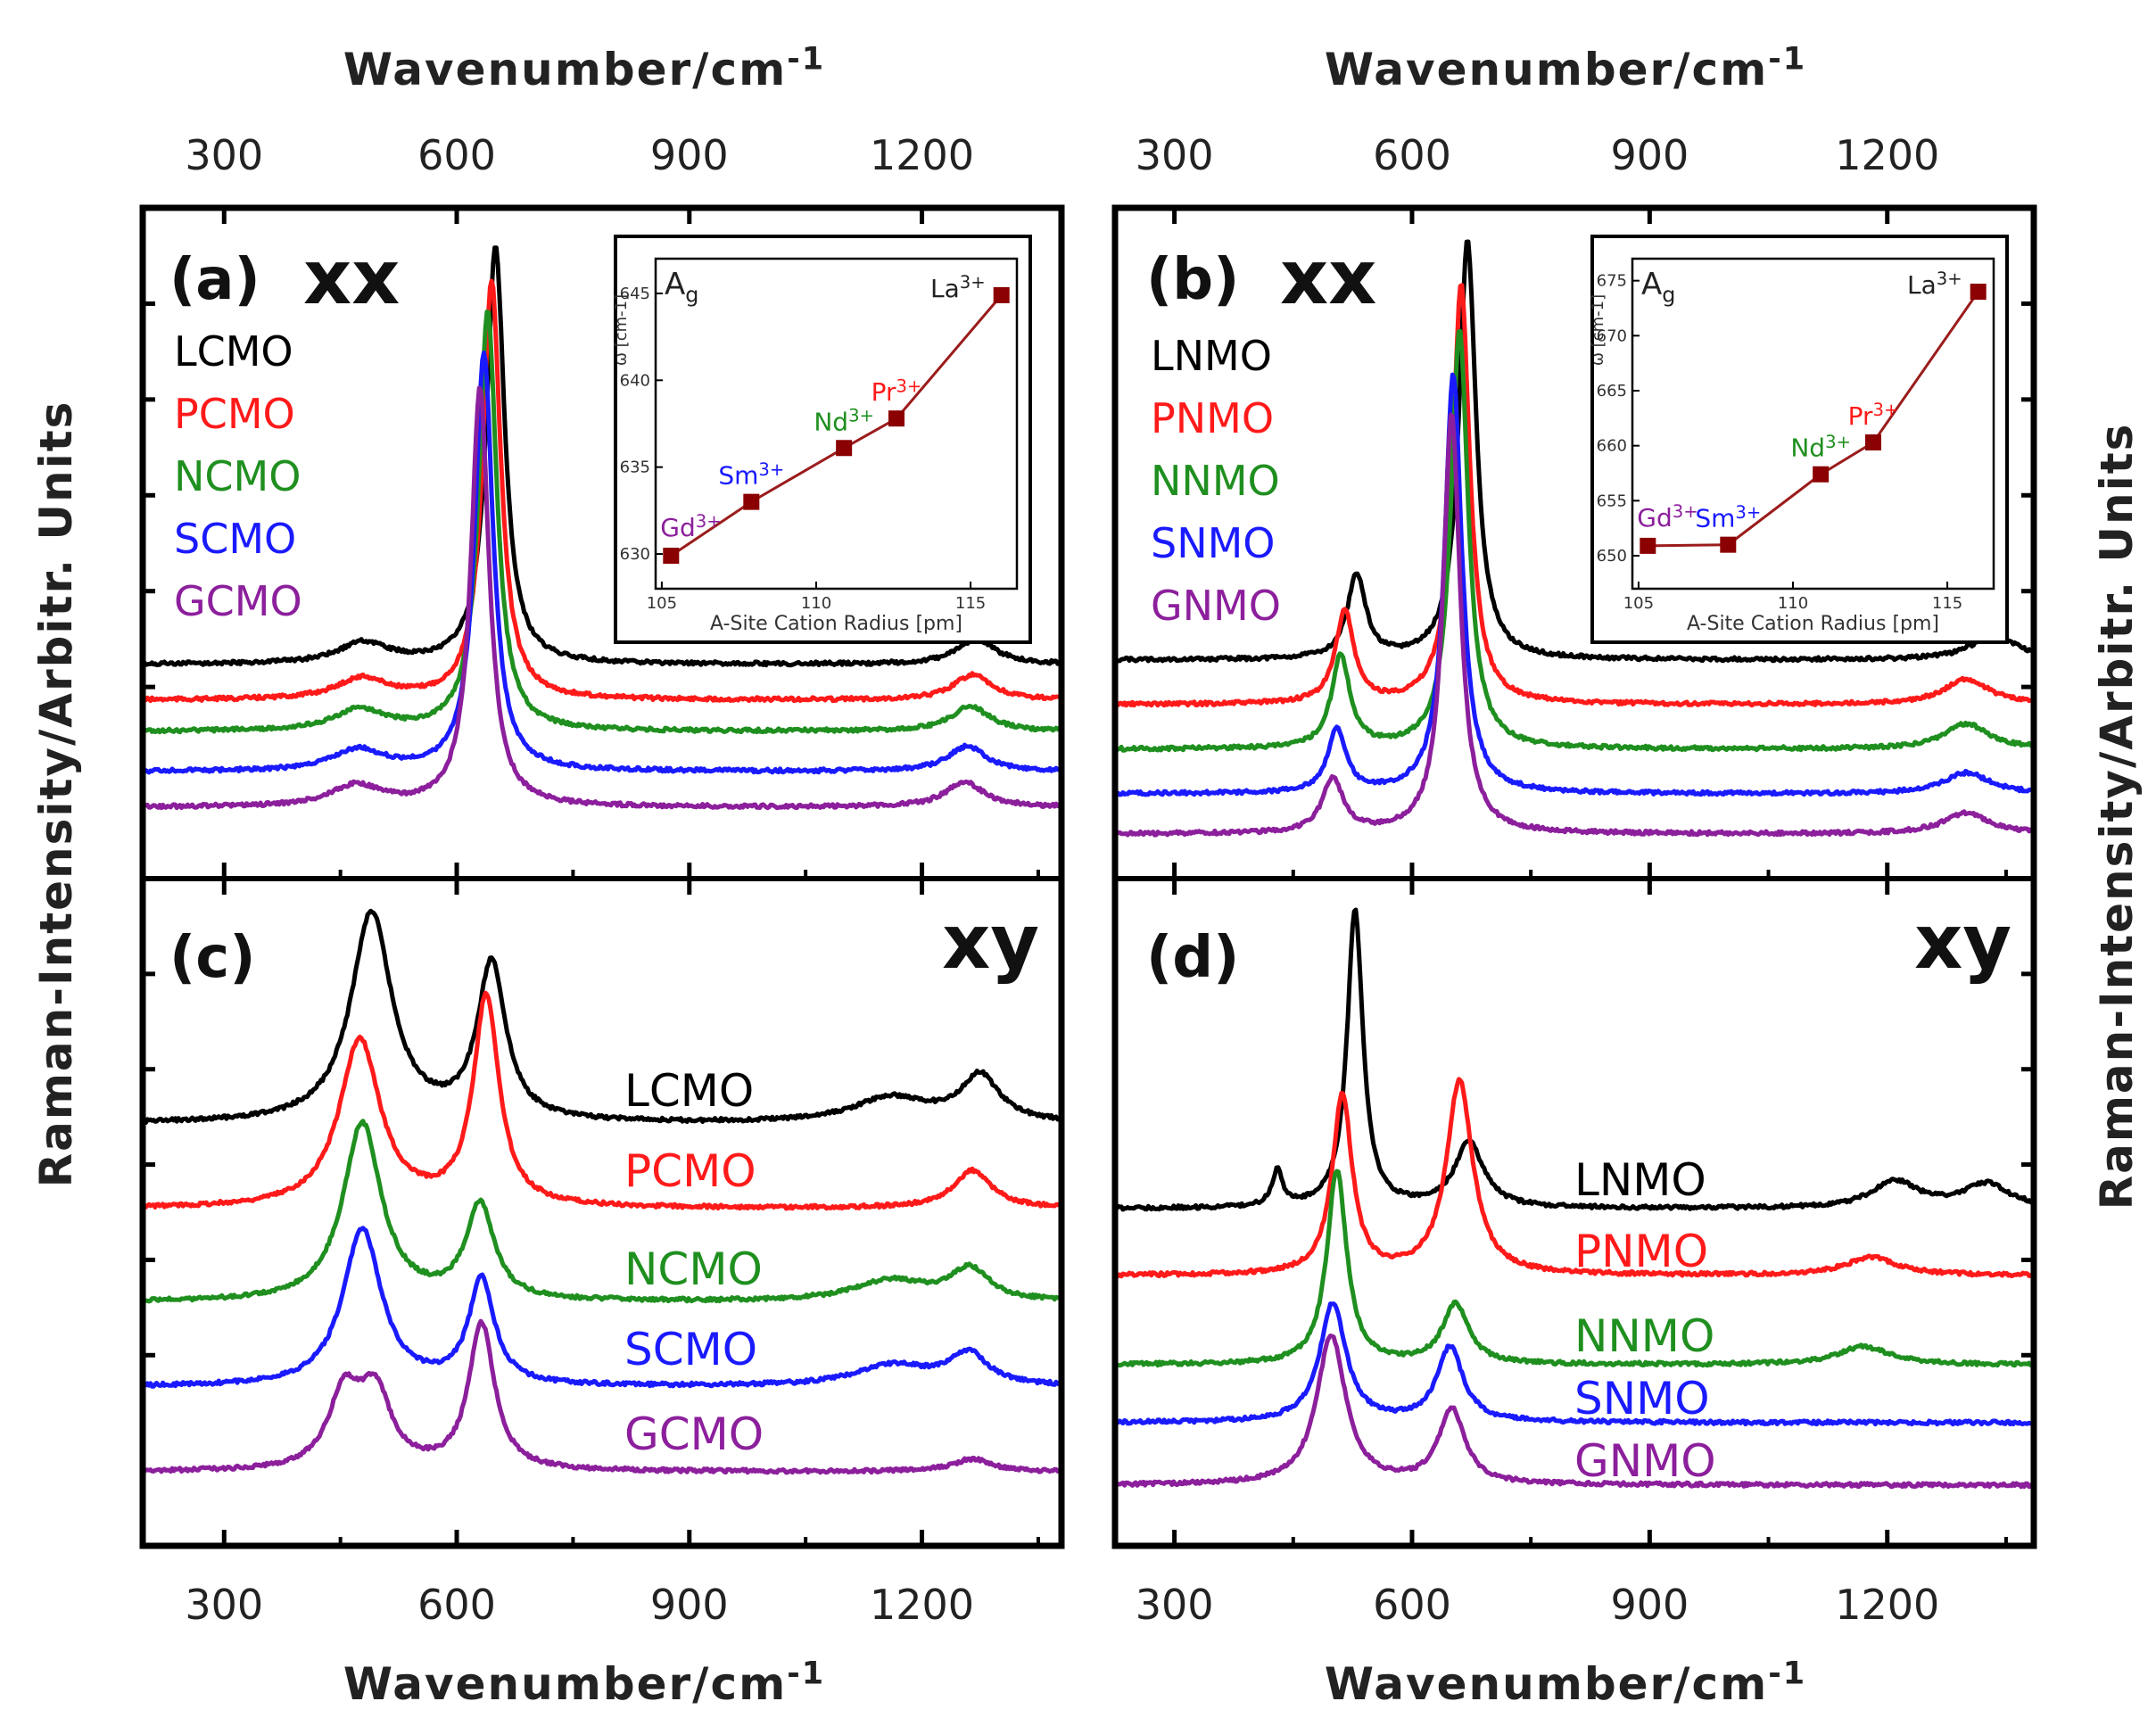  Describe the element at coordinates (1412, 155) in the screenshot. I see `x-tick-label-b-600: 600` at that location.